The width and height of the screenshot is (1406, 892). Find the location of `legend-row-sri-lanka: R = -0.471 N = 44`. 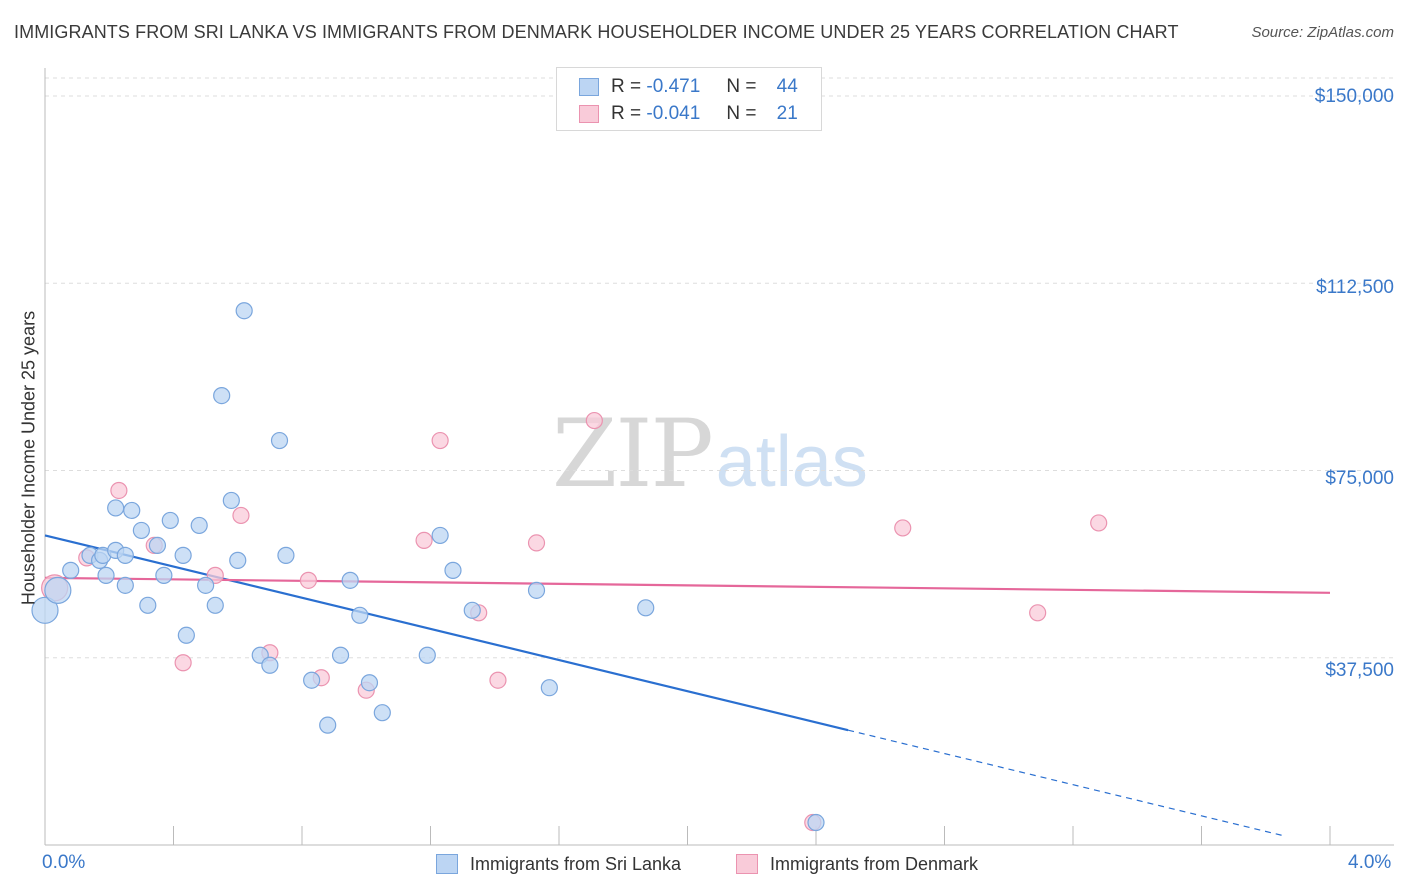

legend-row-sri-lanka: R = -0.471 N = 44 is located at coordinates (688, 87).